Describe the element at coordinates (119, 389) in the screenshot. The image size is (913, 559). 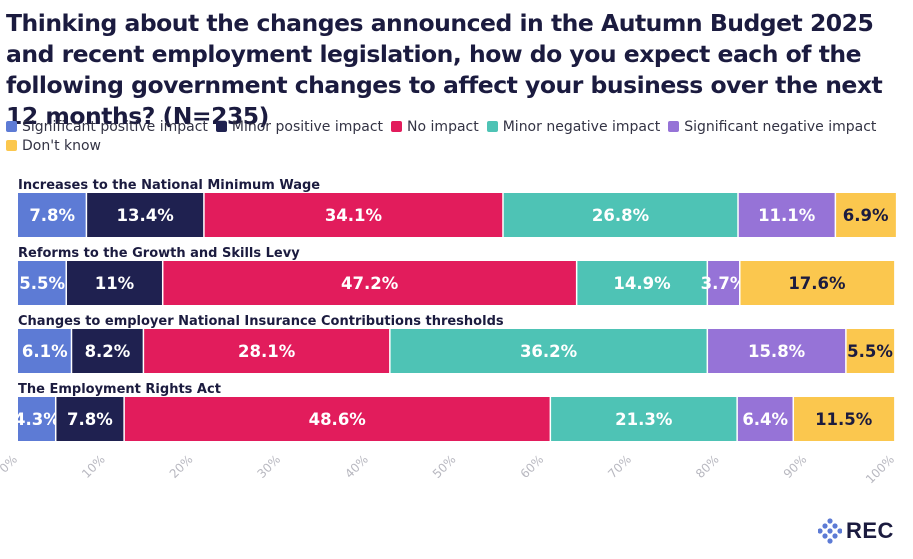
I see `row-label: The Employment Rights Act` at that location.